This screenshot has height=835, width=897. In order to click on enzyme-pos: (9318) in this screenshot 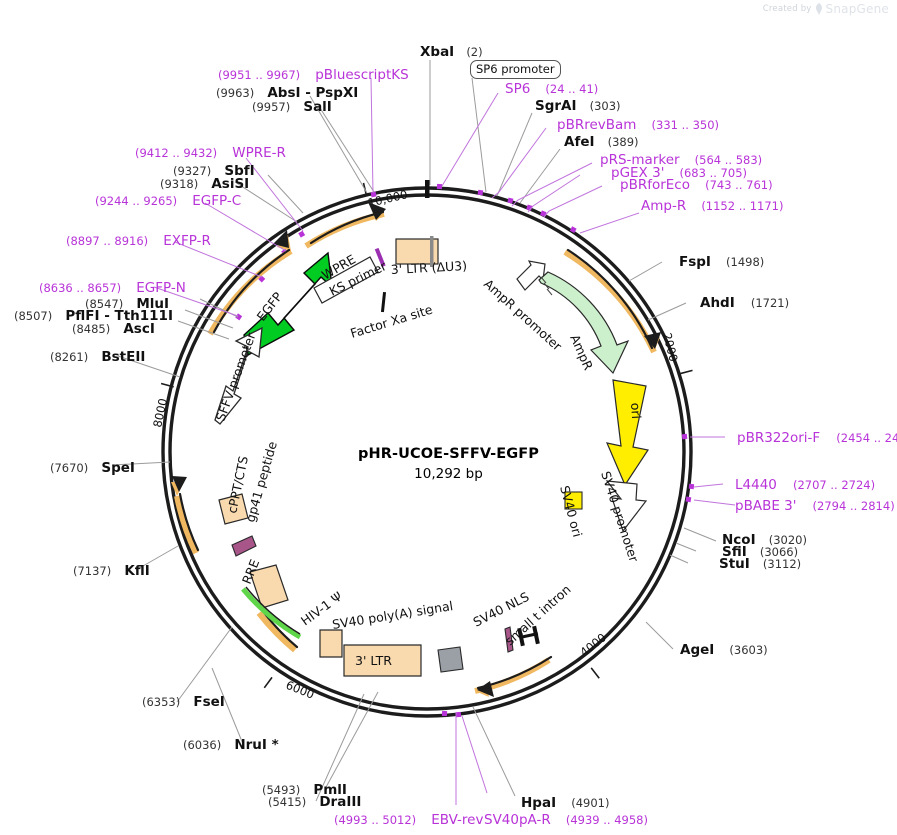, I will do `click(179, 184)`.